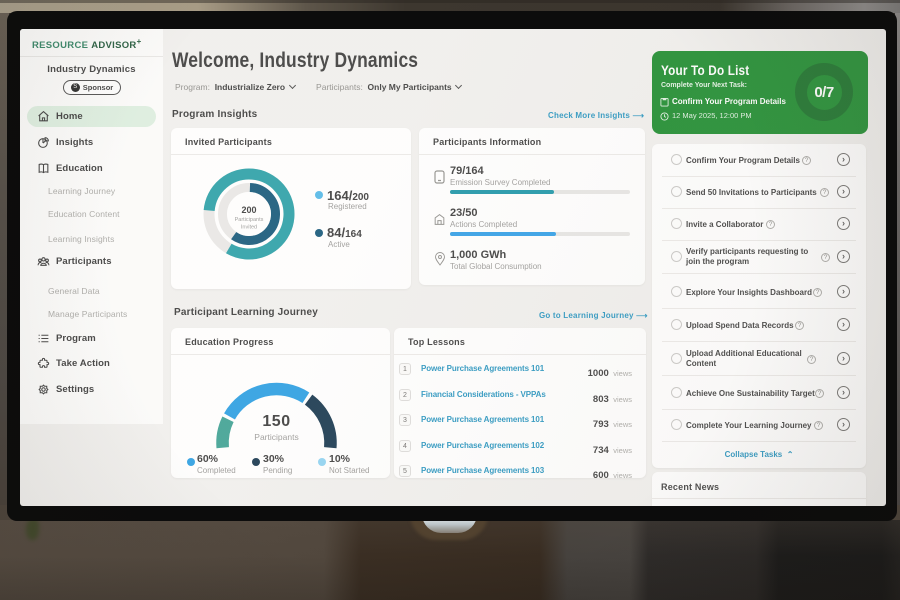 This screenshot has width=900, height=600. I want to click on svg-text: Participants, so click(249, 220).